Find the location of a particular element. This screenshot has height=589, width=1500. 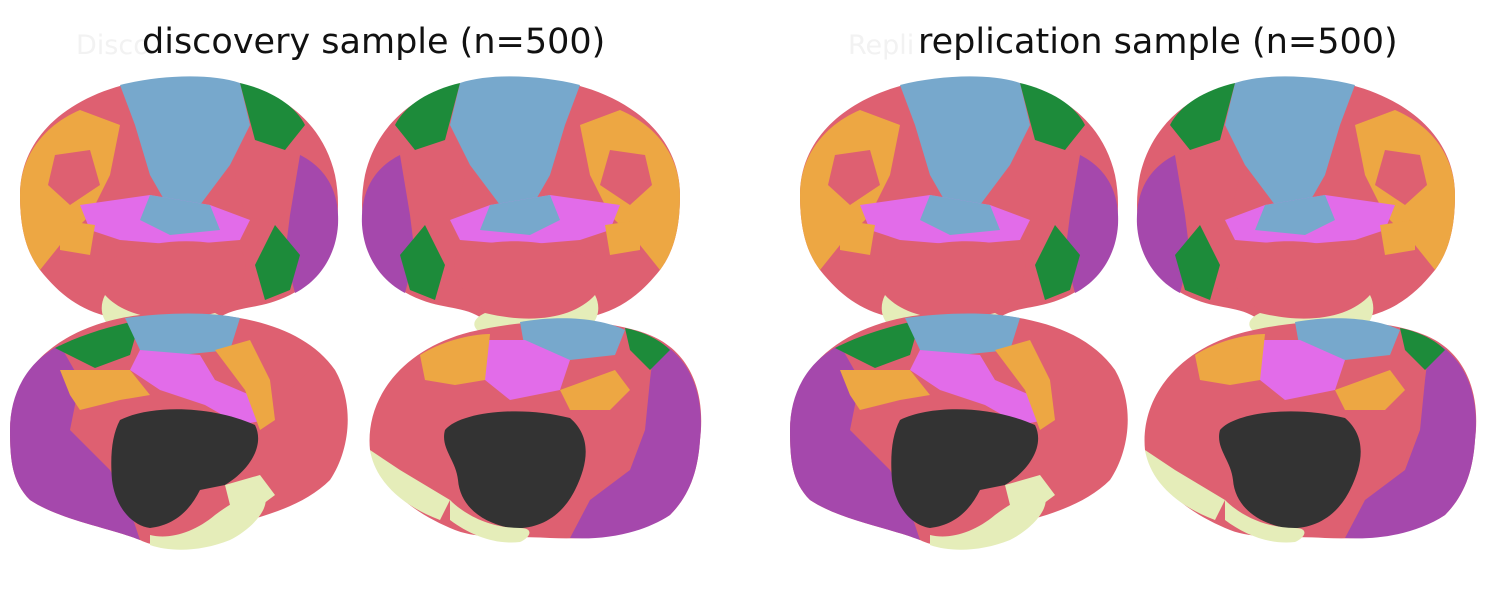

panel-title: replication sample (n=500) is located at coordinates (1158, 42).